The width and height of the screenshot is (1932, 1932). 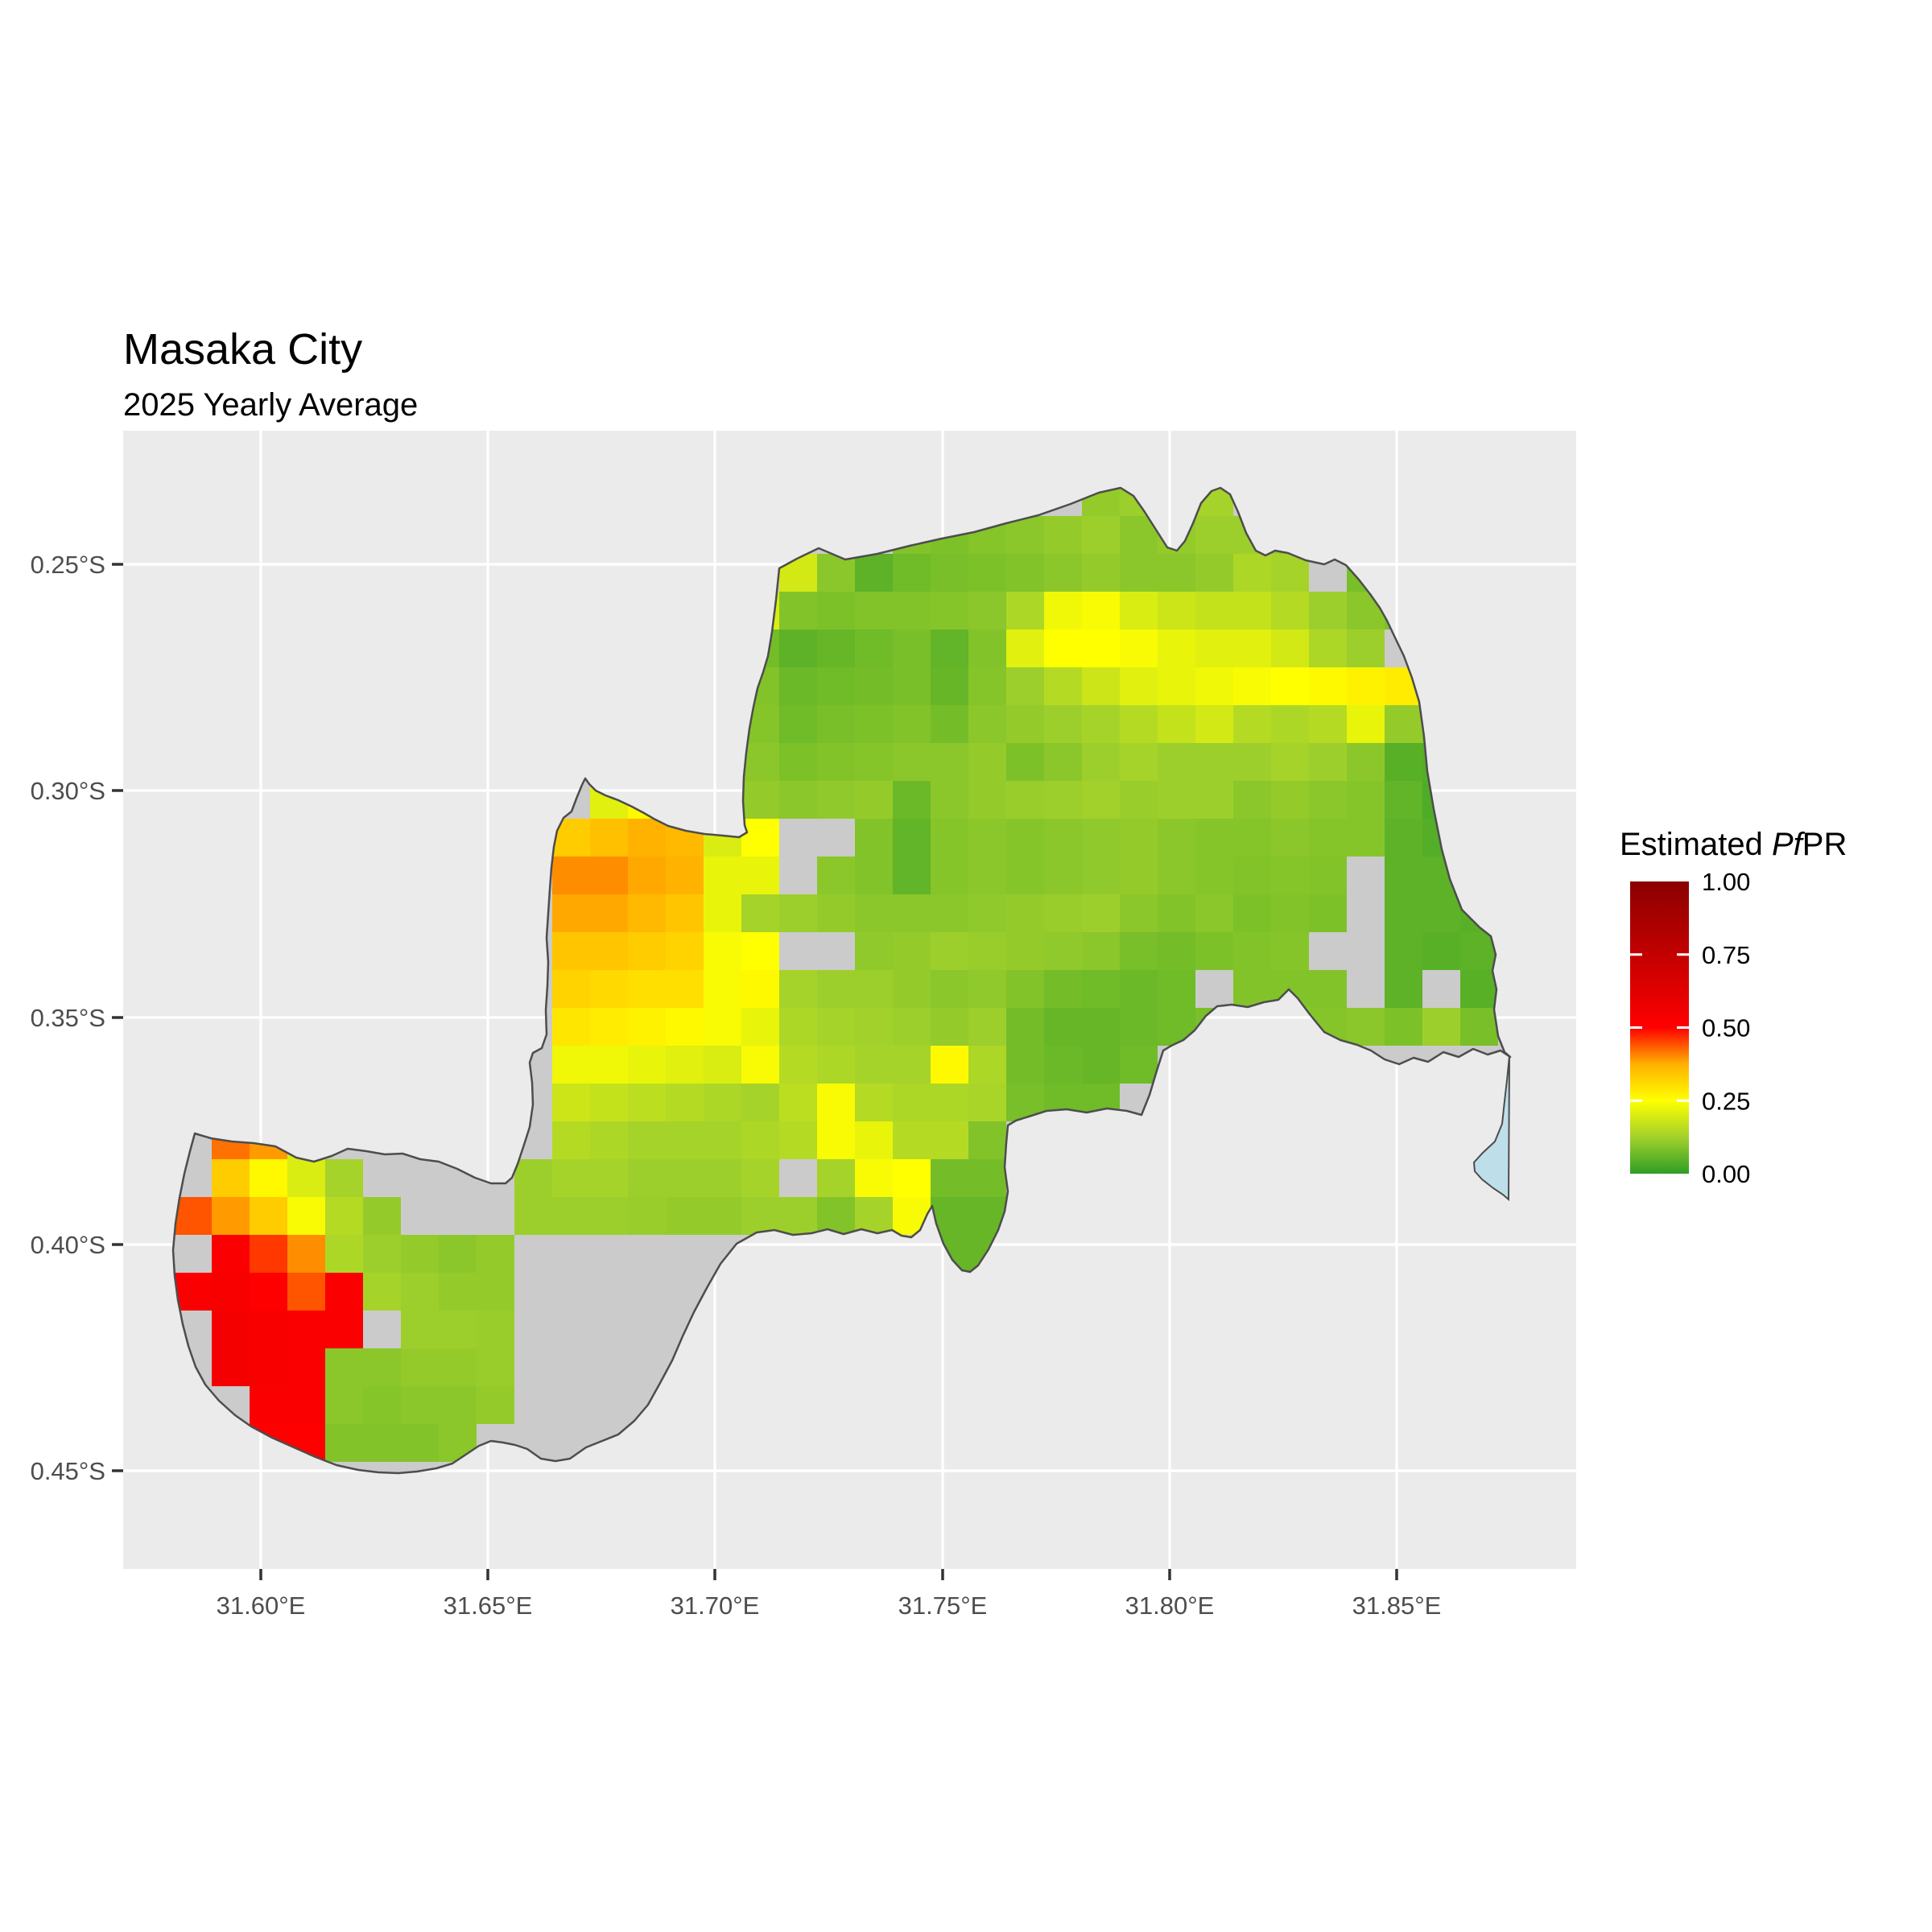 What do you see at coordinates (1659, 1027) in the screenshot?
I see `legend-tick-marks` at bounding box center [1659, 1027].